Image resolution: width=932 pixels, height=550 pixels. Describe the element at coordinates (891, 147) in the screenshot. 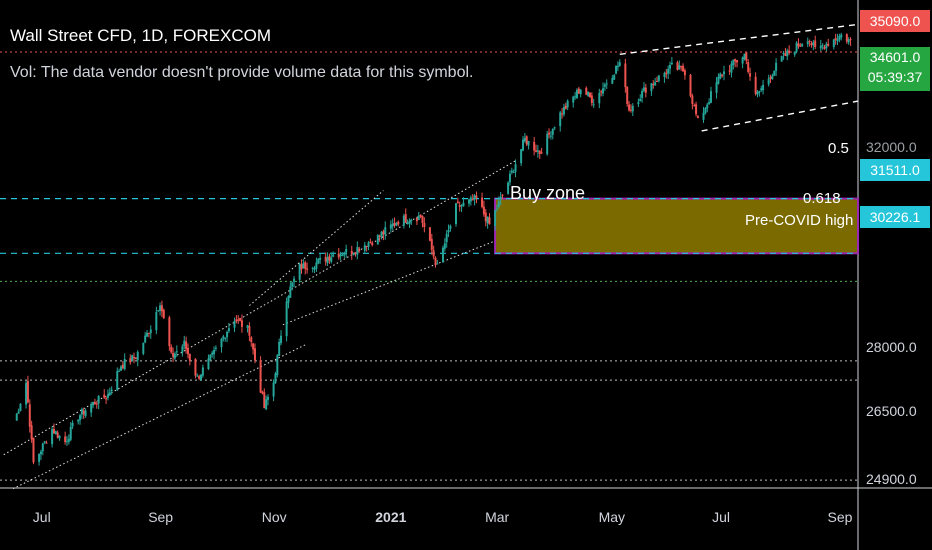

I see `y-tick-label-partial: 32000.0` at that location.